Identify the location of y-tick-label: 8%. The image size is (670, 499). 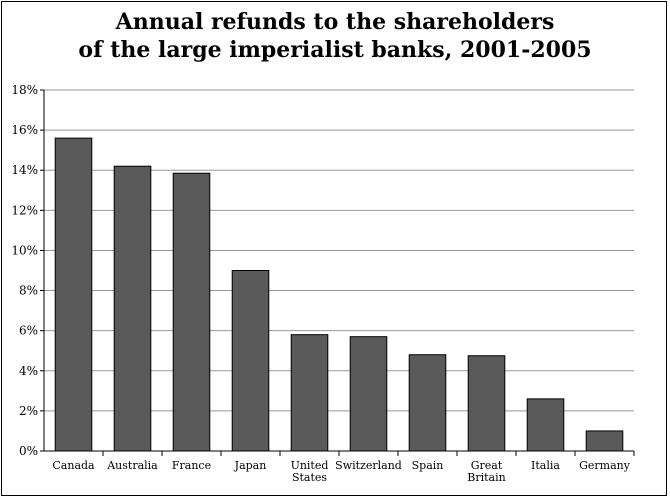
(28, 291).